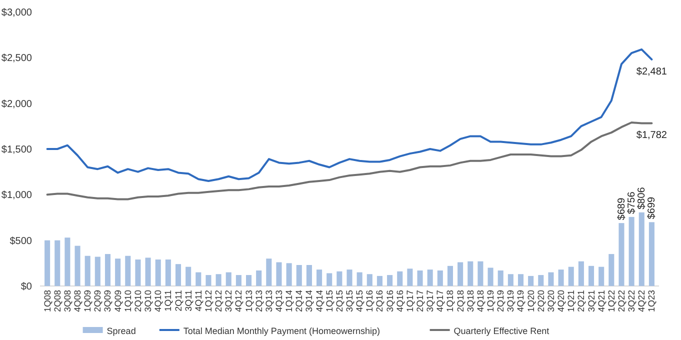 This screenshot has height=340, width=681. I want to click on x-tick-label: 3Q09, so click(107, 301).